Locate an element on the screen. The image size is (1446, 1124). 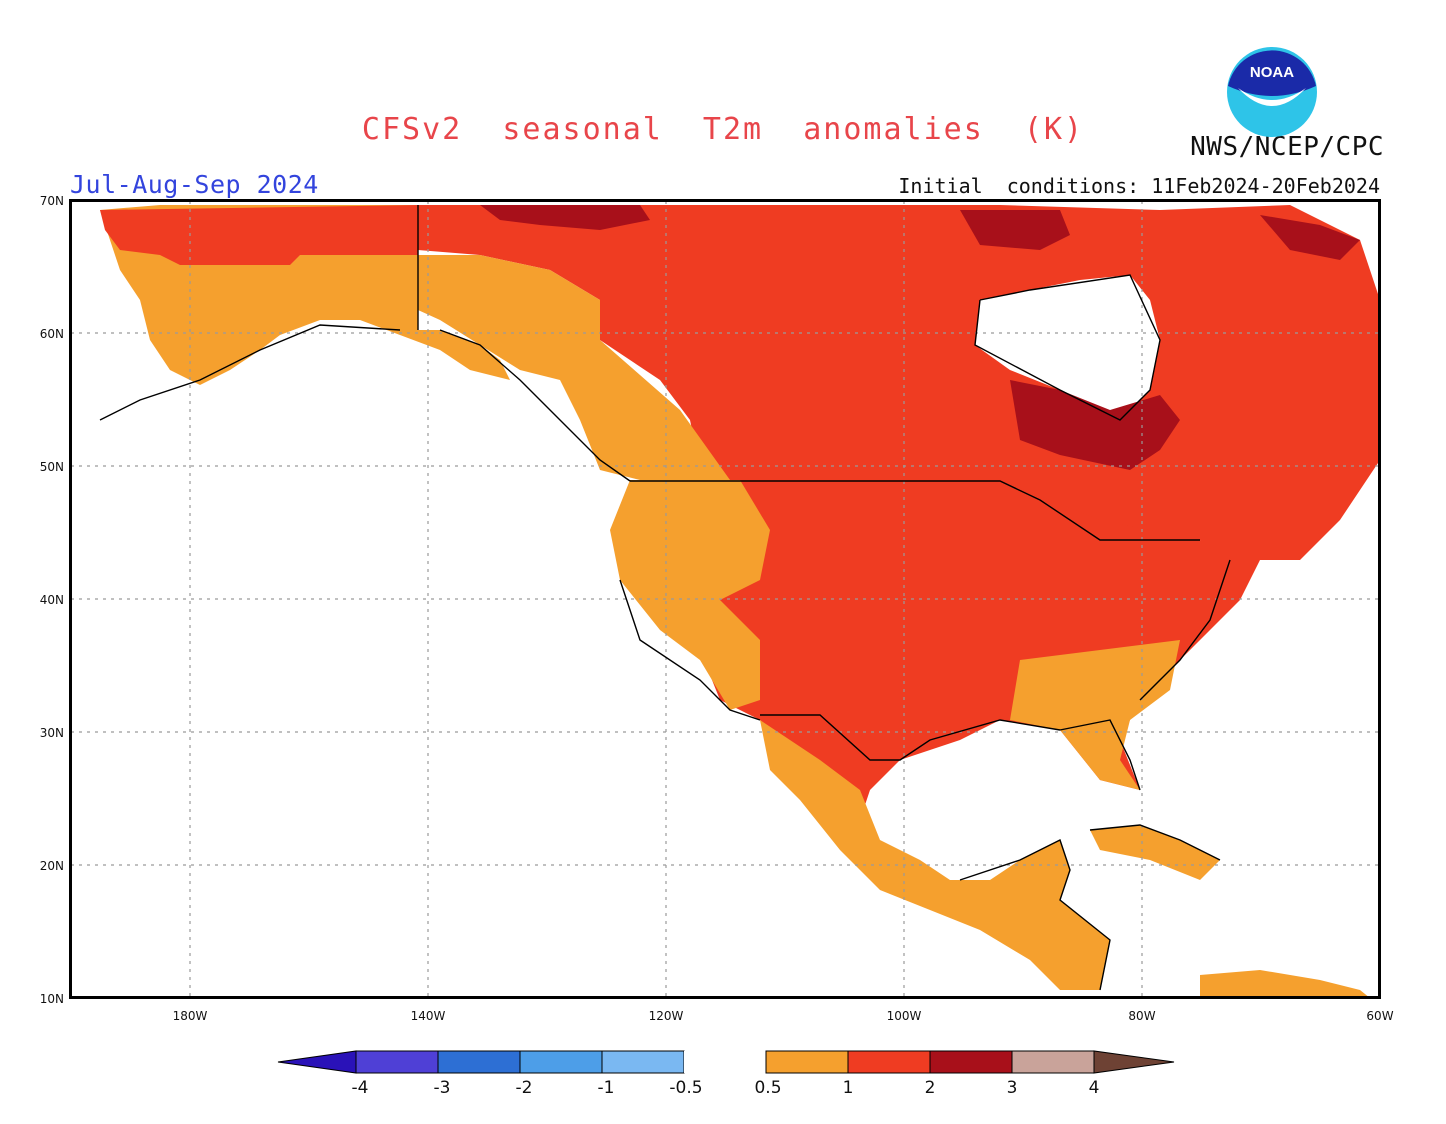
lat-label: 30N is located at coordinates (52, 733).